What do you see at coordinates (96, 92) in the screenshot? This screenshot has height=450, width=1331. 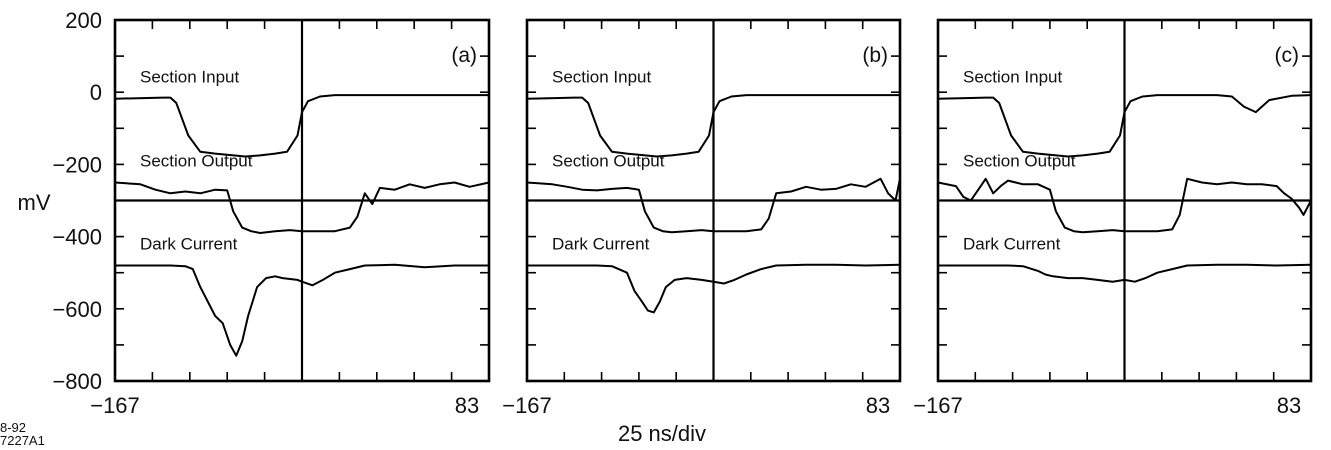 I see `y-tick-0: 0` at bounding box center [96, 92].